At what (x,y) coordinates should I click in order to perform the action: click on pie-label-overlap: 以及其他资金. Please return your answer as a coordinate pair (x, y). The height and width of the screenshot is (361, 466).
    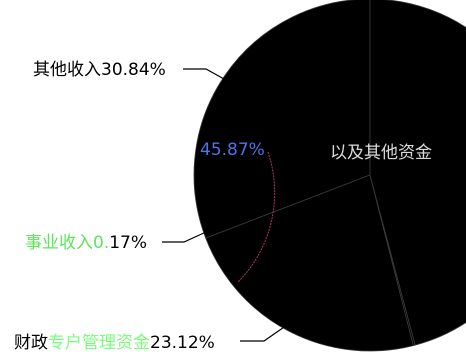
    Looking at the image, I should click on (381, 153).